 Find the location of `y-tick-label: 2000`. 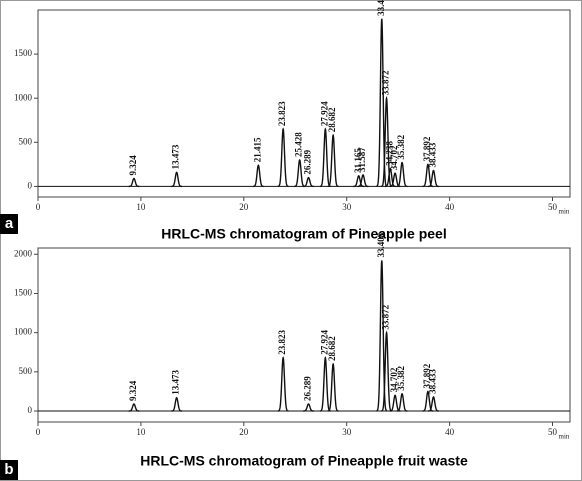

y-tick-label: 2000 is located at coordinates (23, 253).